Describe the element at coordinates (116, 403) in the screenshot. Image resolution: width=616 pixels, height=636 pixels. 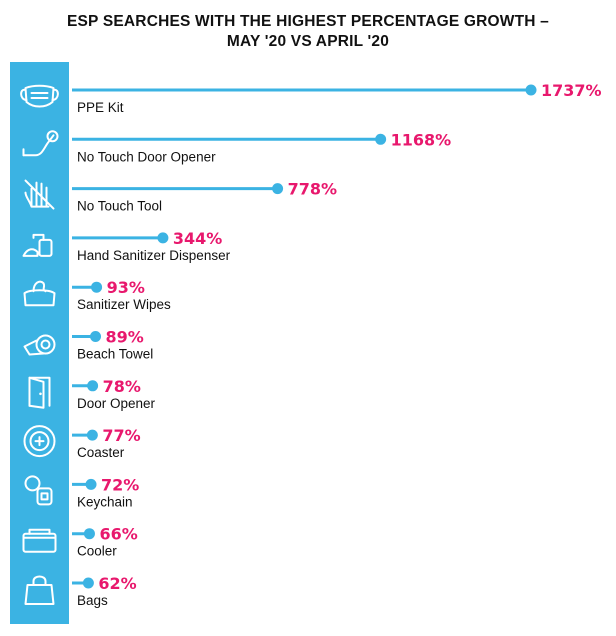
I see `category-label: Door Opener` at that location.